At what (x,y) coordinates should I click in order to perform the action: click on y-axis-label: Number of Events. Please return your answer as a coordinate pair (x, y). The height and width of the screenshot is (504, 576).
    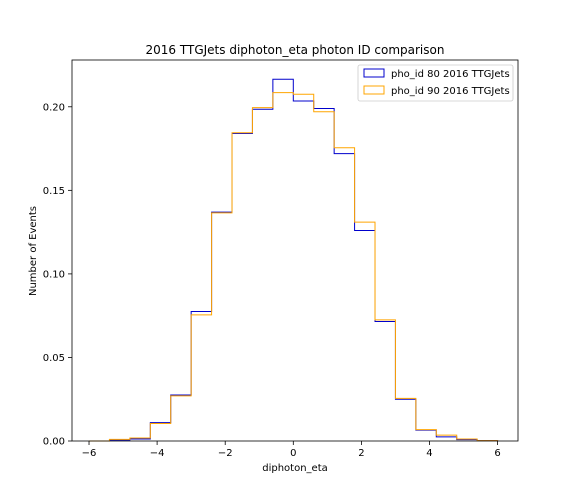
    Looking at the image, I should click on (33, 251).